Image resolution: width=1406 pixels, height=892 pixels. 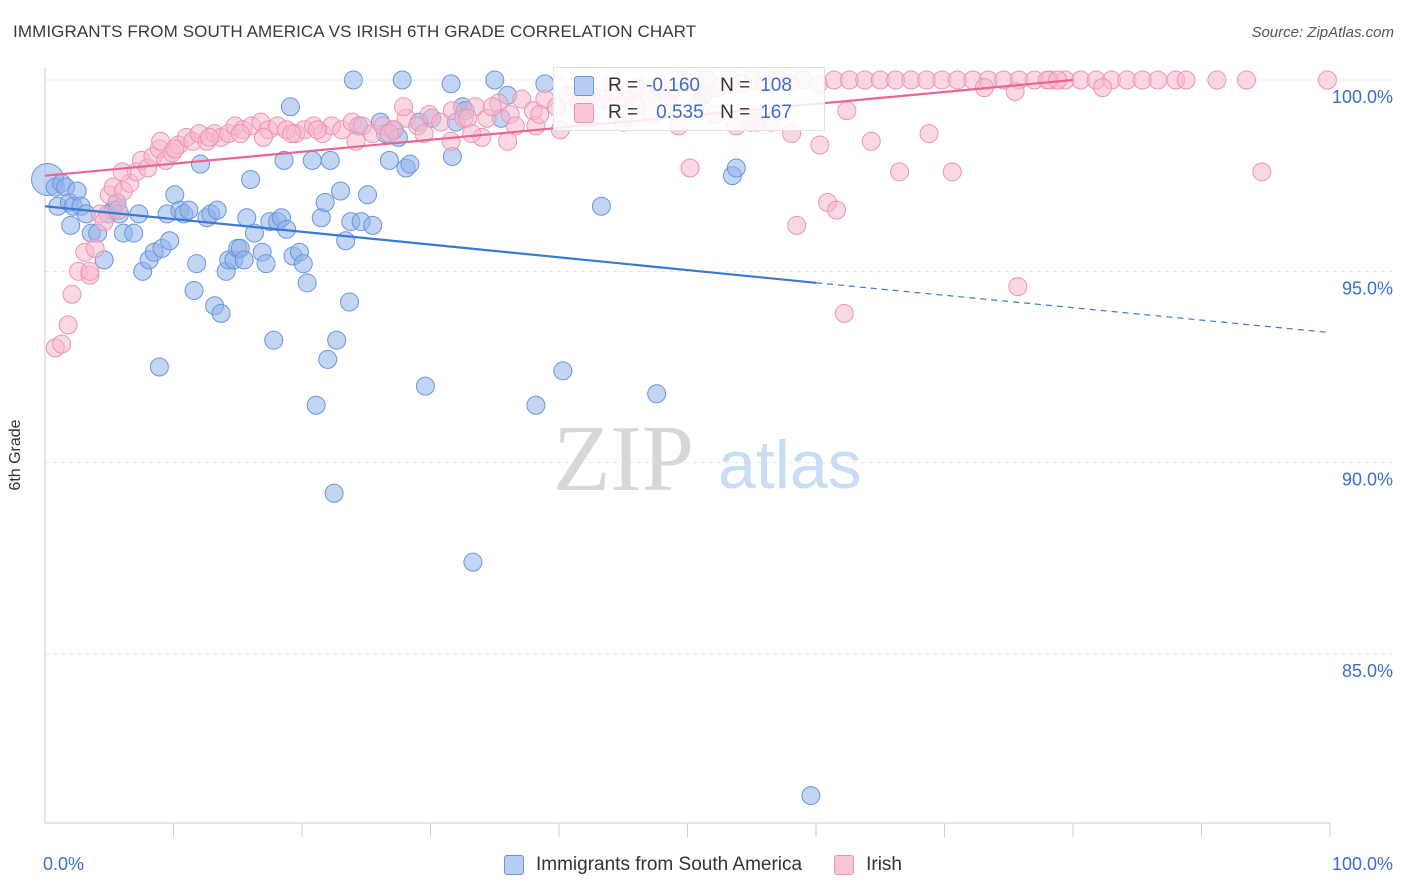 What do you see at coordinates (623, 459) in the screenshot?
I see `watermark-zip: ZIP` at bounding box center [623, 459].